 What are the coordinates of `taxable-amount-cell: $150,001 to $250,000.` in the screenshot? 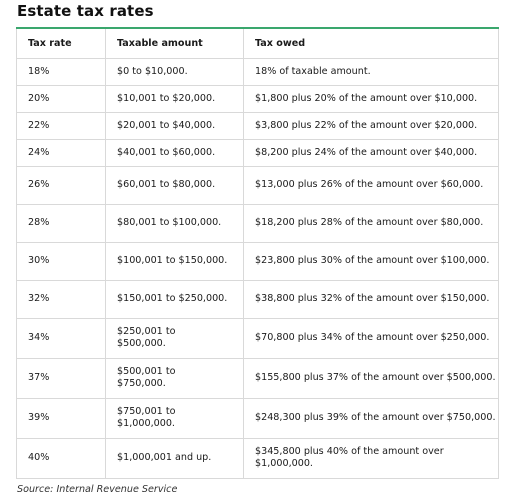 It's located at (174, 299).